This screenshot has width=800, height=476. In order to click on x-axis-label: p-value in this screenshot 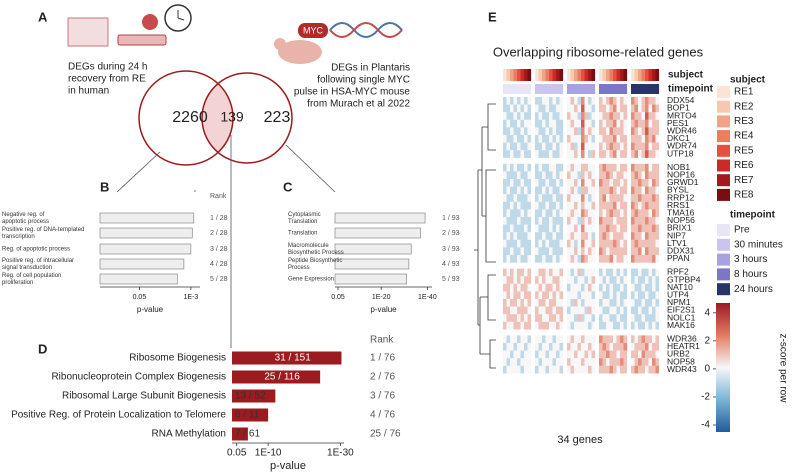, I will do `click(383, 309)`.